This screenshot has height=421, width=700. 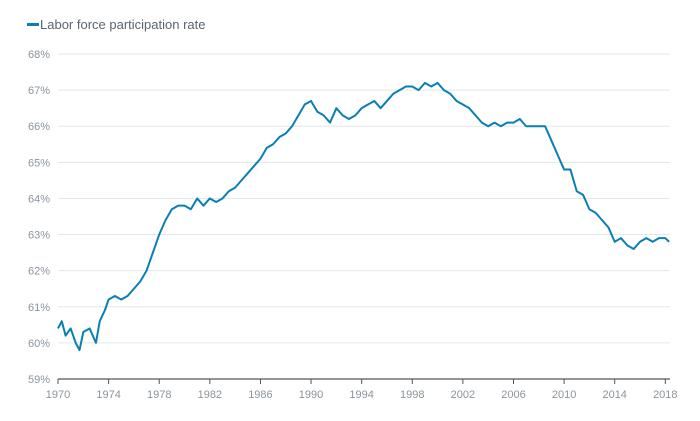 What do you see at coordinates (123, 24) in the screenshot?
I see `legend-label: Labor force participation rate` at bounding box center [123, 24].